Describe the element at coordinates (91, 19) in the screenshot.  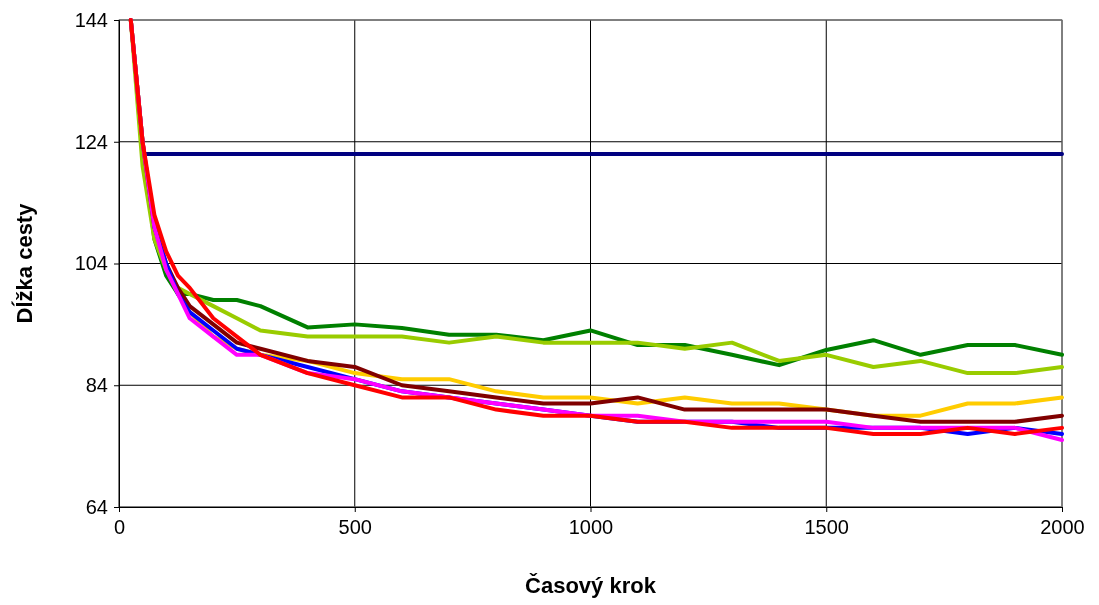
I see `y-tick-label: 144` at that location.